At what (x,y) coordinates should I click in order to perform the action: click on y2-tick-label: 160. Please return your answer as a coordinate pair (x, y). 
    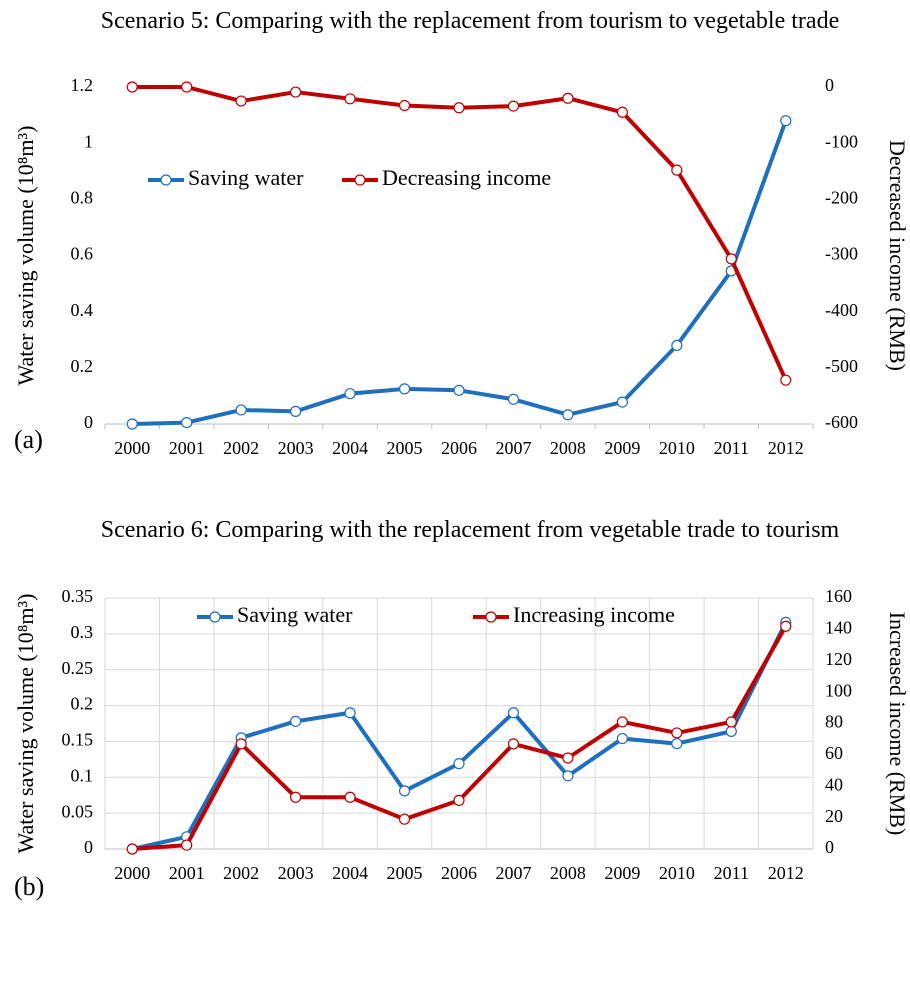
    Looking at the image, I should click on (838, 596).